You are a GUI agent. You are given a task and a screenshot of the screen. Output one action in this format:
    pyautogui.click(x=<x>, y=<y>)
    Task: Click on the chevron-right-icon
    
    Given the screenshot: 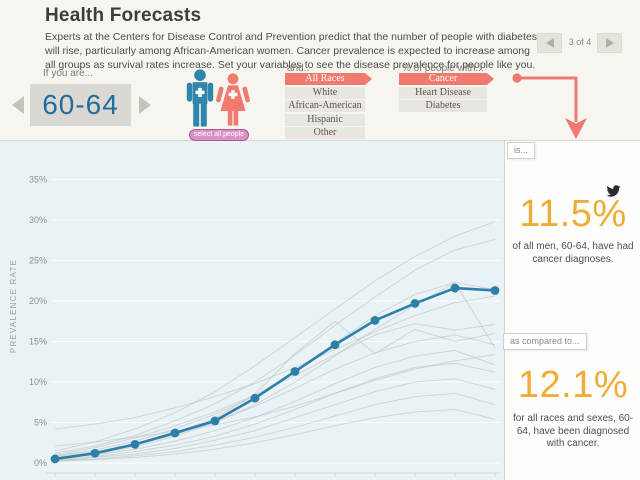 What is the action you would take?
    pyautogui.click(x=609, y=43)
    